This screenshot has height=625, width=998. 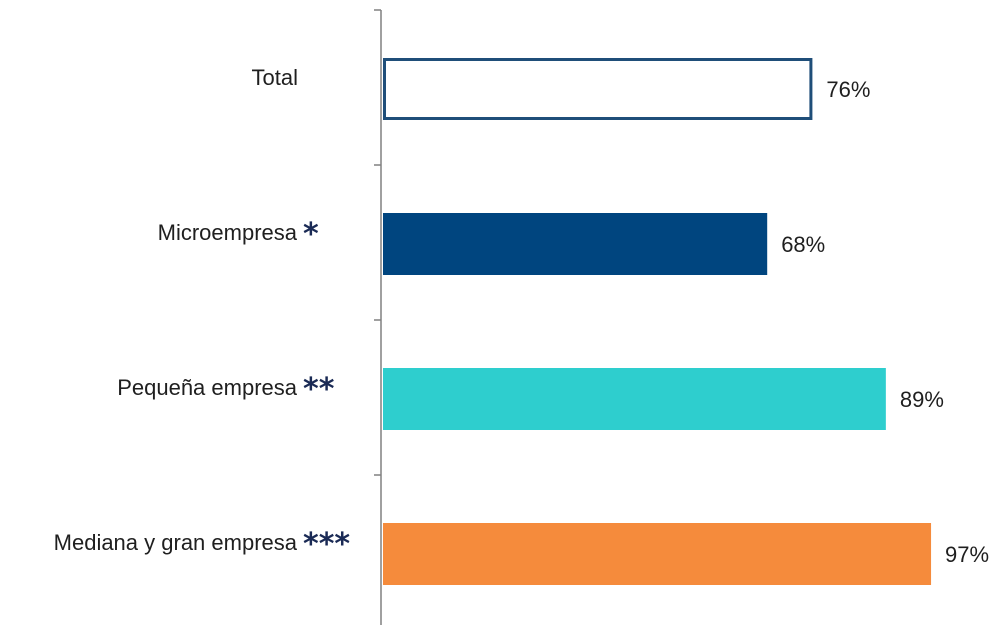 I want to click on value-label: 68%, so click(x=803, y=244).